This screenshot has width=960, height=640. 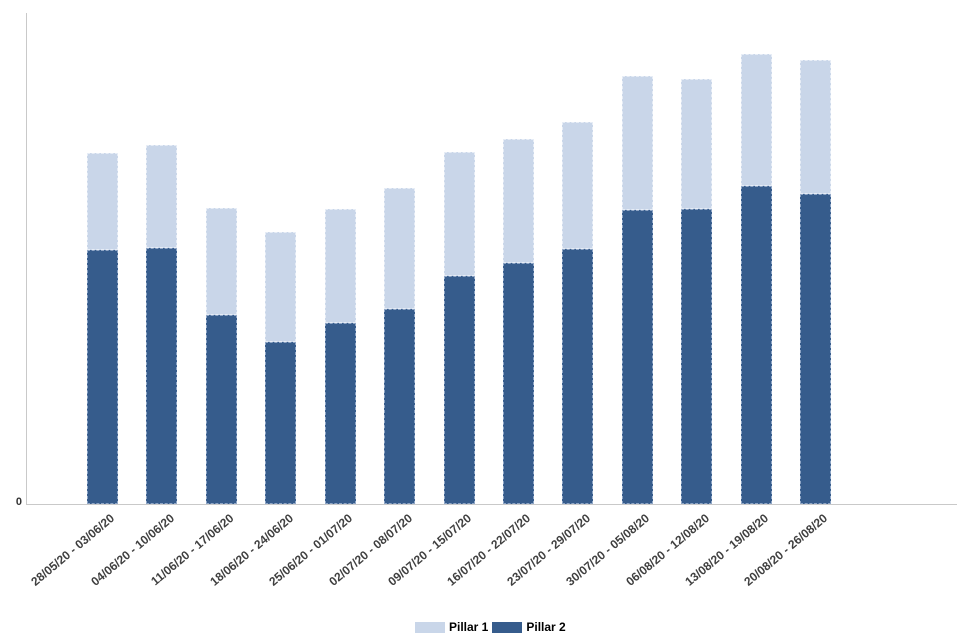 What do you see at coordinates (507, 627) in the screenshot?
I see `legend-swatch-pillar2` at bounding box center [507, 627].